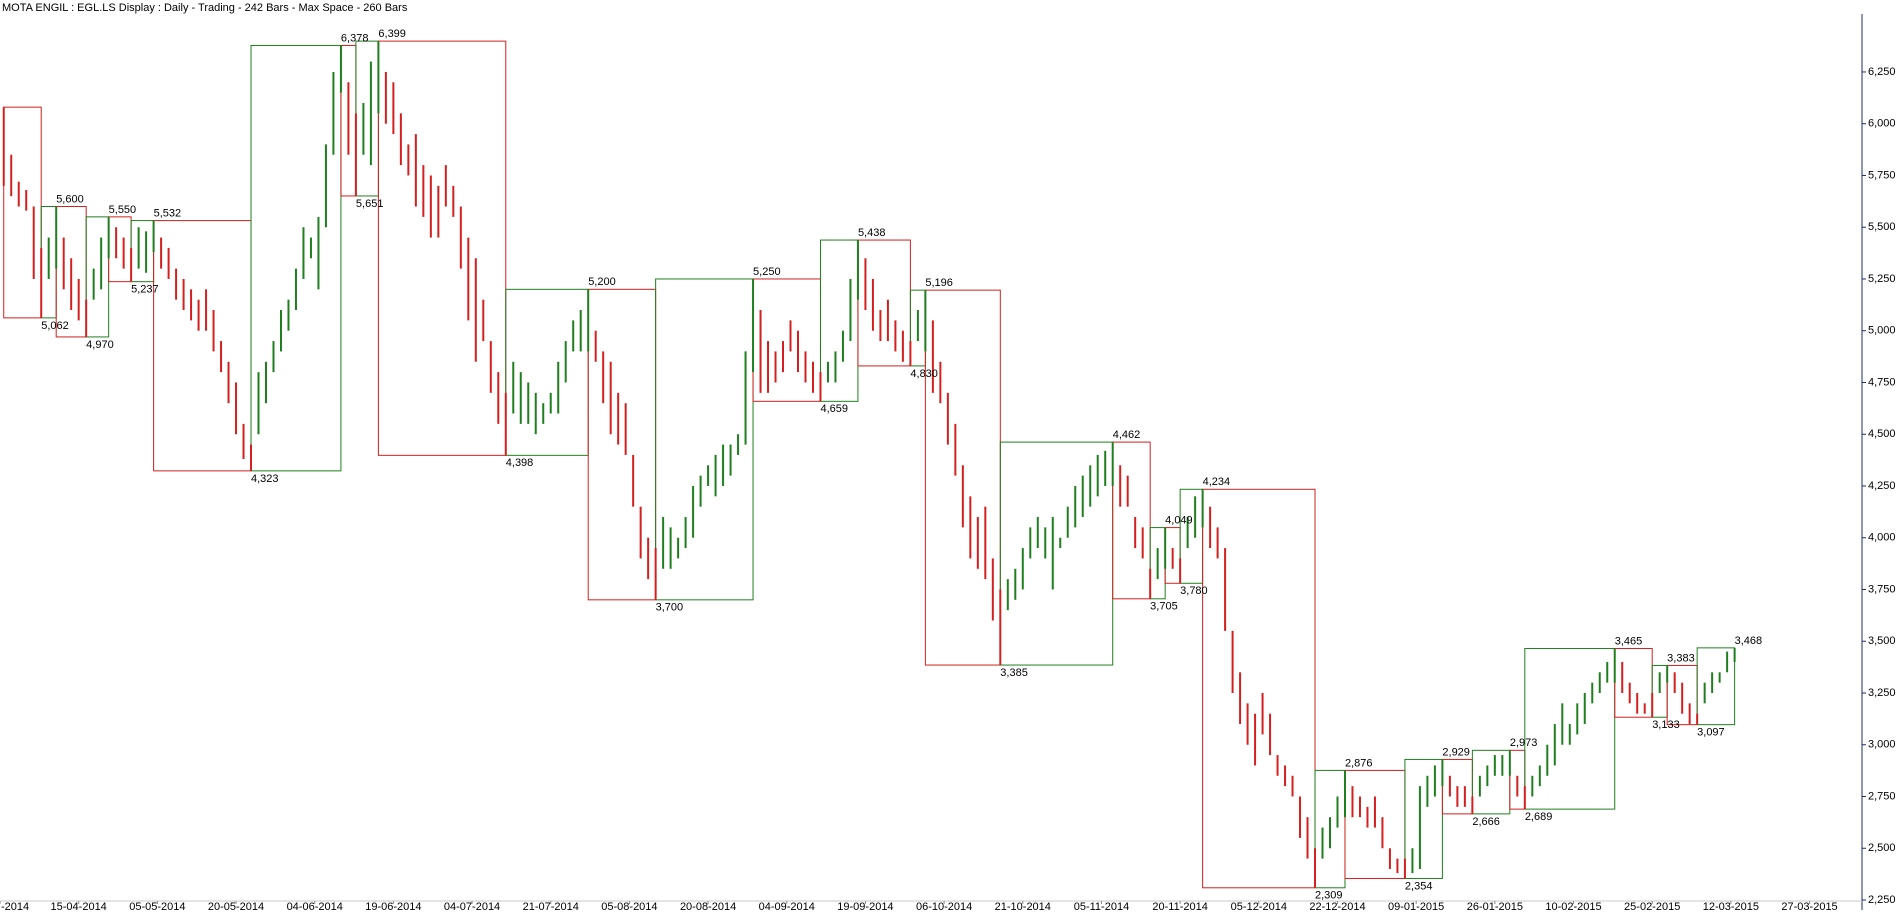 The height and width of the screenshot is (914, 1900). I want to click on pivot-label: 5,062, so click(55, 326).